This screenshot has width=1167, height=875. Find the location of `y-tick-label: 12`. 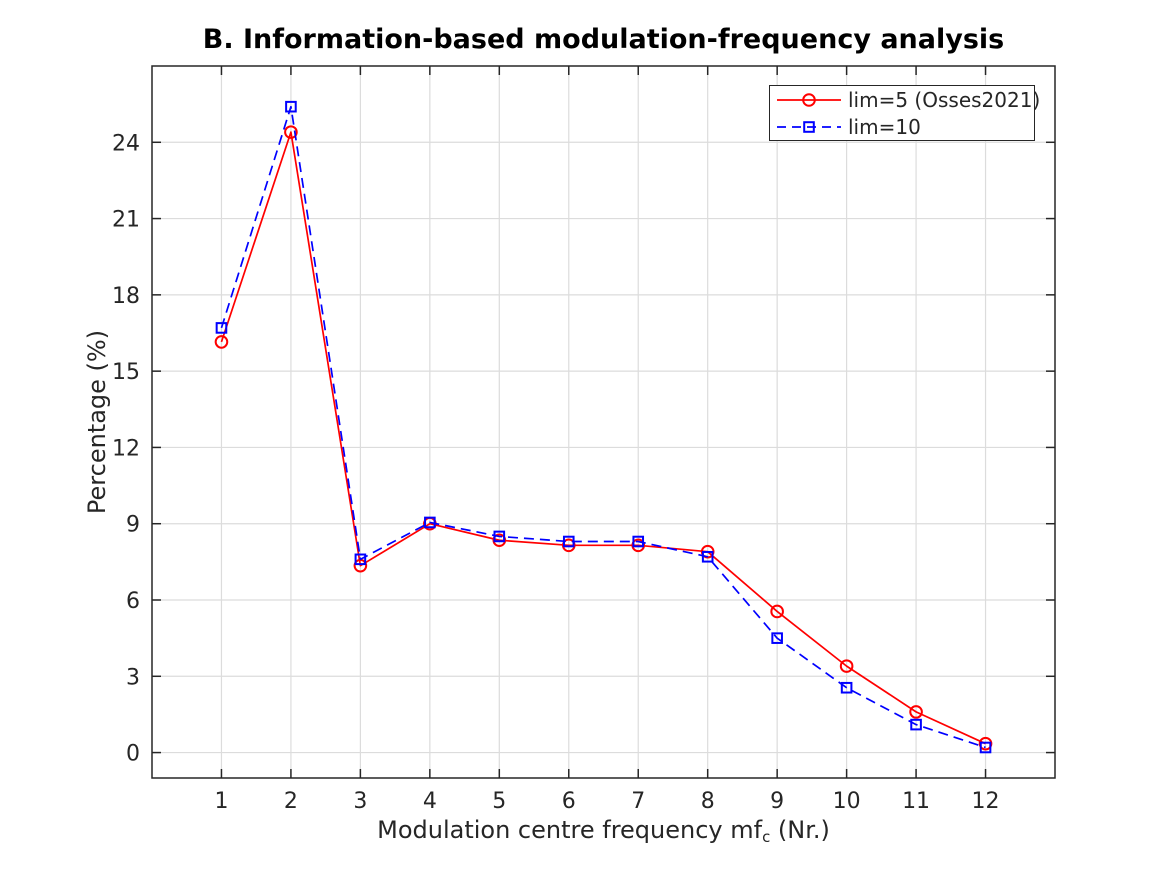

y-tick-label: 12 is located at coordinates (126, 448).